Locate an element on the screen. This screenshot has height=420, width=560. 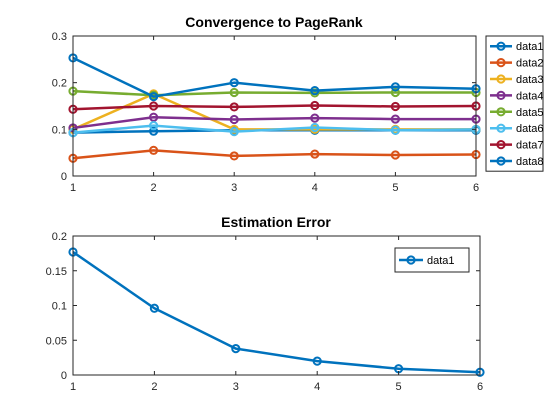
legend-item: data4 is located at coordinates (517, 96).